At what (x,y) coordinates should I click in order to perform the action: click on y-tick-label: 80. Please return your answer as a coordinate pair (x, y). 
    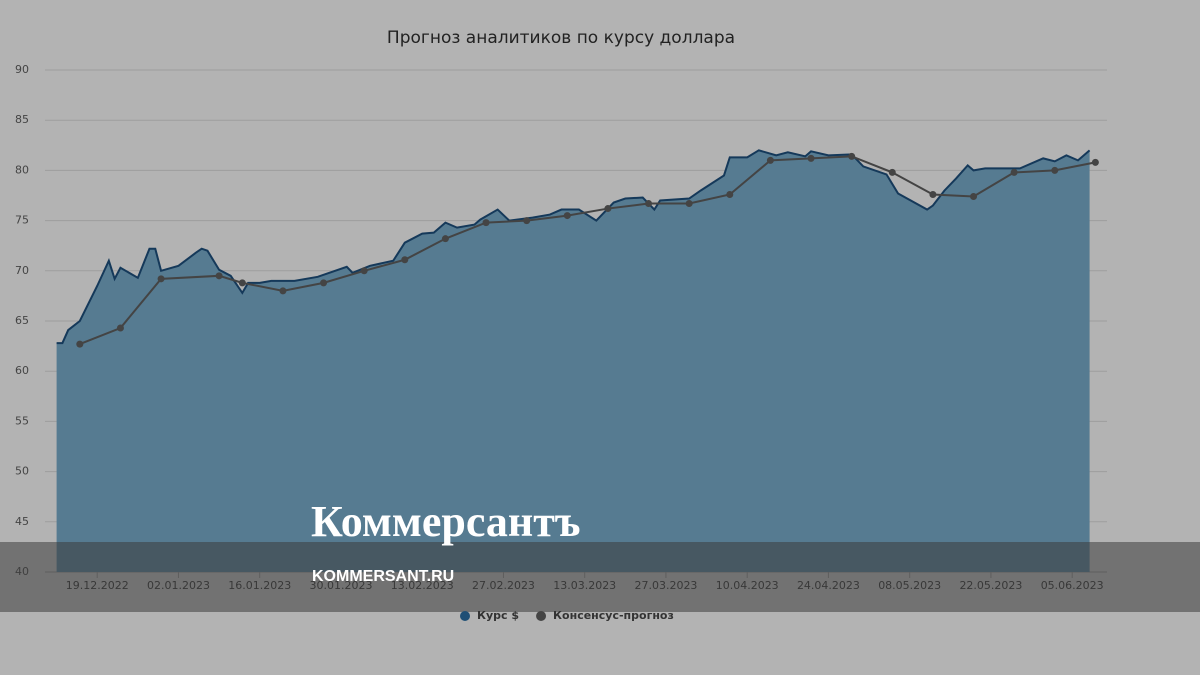
    Looking at the image, I should click on (22, 169).